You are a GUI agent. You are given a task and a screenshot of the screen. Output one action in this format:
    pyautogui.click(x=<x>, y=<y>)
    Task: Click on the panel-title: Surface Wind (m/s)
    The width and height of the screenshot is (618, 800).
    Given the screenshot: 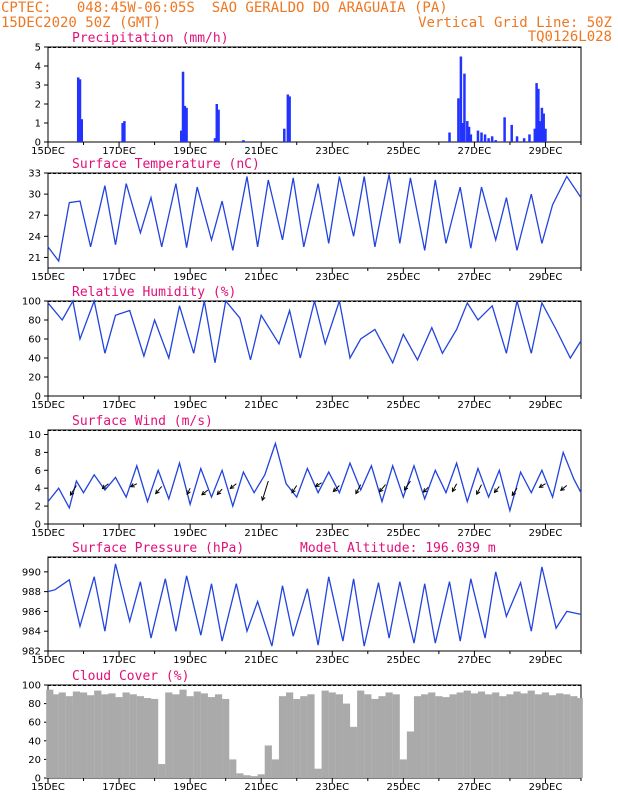 What is the action you would take?
    pyautogui.click(x=142, y=421)
    